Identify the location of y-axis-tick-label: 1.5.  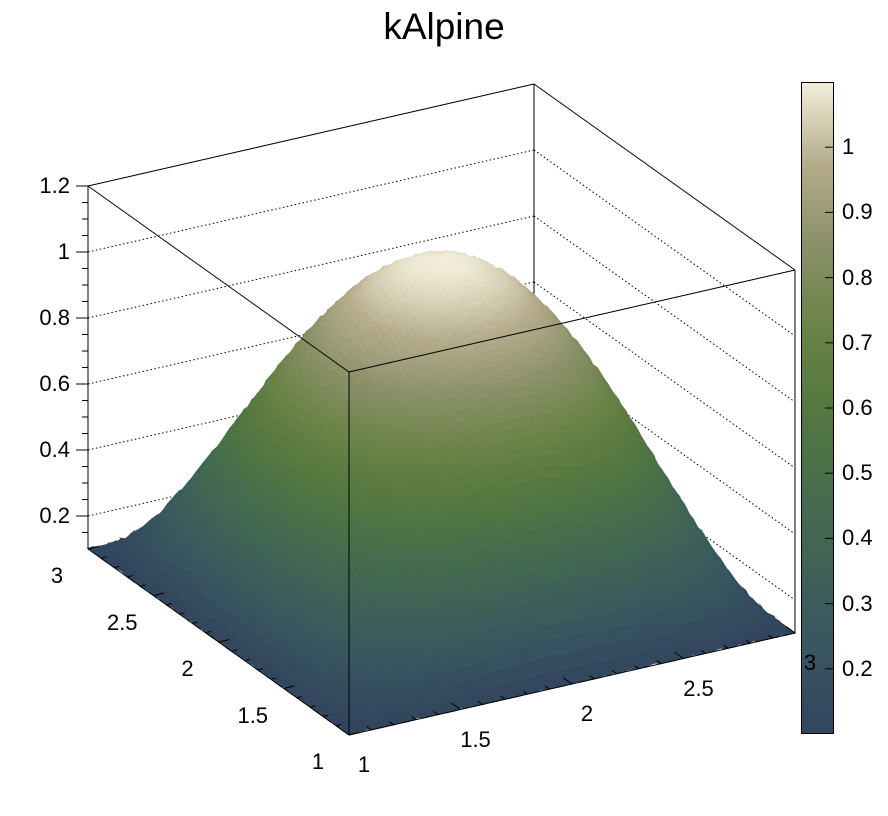
(253, 715).